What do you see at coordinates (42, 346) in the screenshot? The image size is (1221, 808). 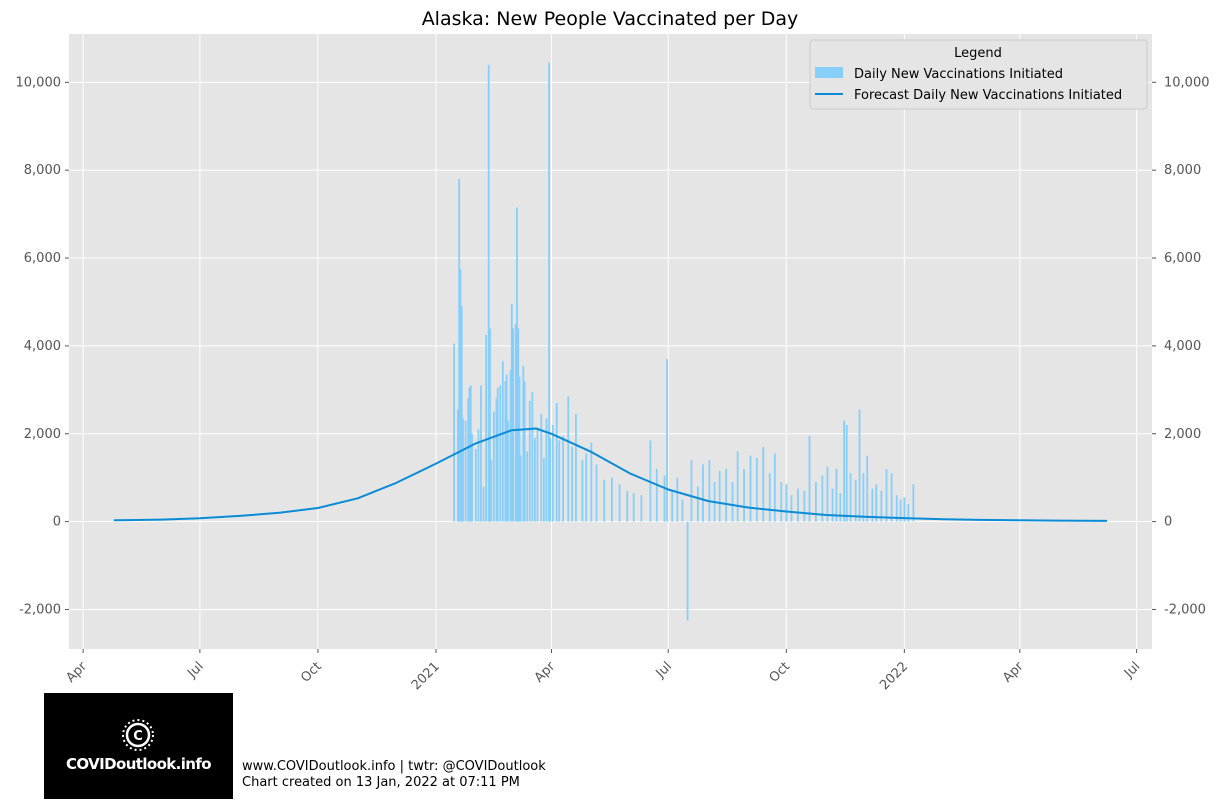 I see `y-tick-label-left: 4,000` at bounding box center [42, 346].